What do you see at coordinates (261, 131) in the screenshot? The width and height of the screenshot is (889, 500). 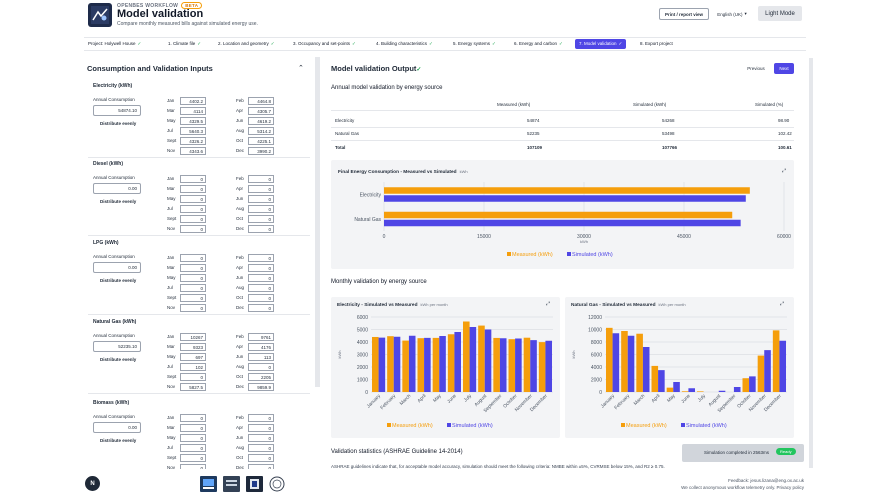 I see `month-input: 5314.2` at bounding box center [261, 131].